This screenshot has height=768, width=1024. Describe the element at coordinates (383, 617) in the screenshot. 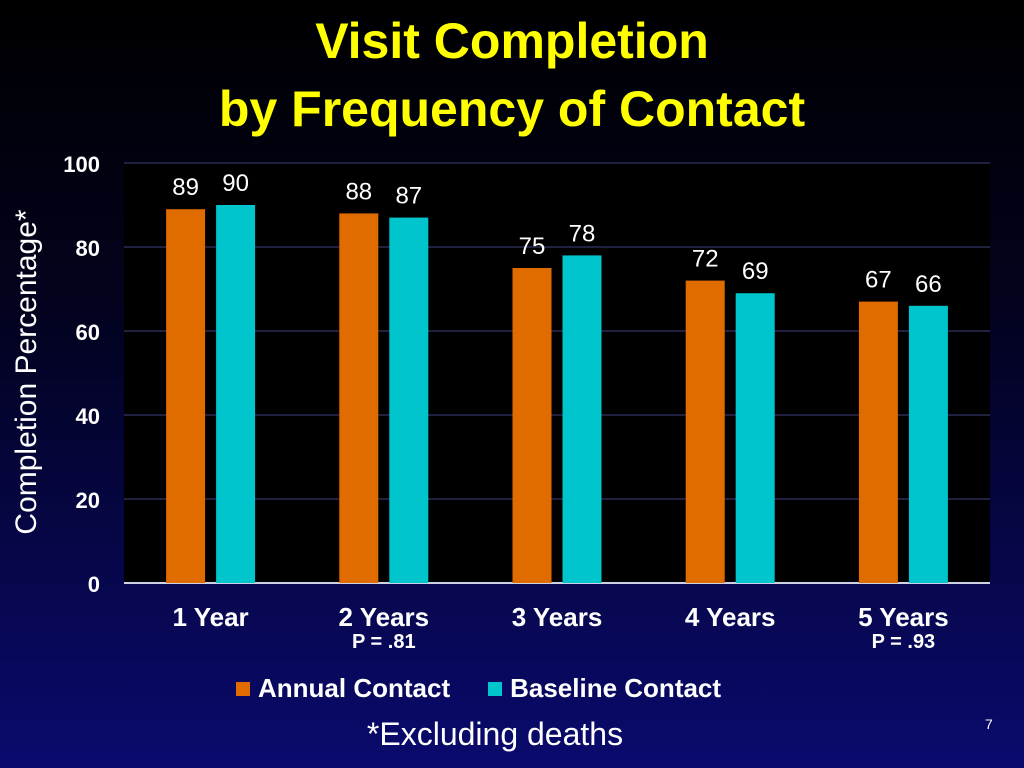

I see `x-tick-label: 2 Years` at that location.